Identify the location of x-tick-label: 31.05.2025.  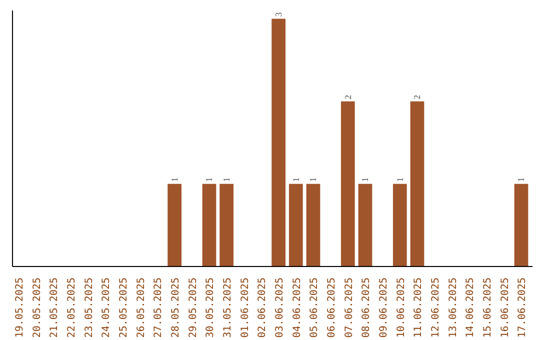
(228, 307).